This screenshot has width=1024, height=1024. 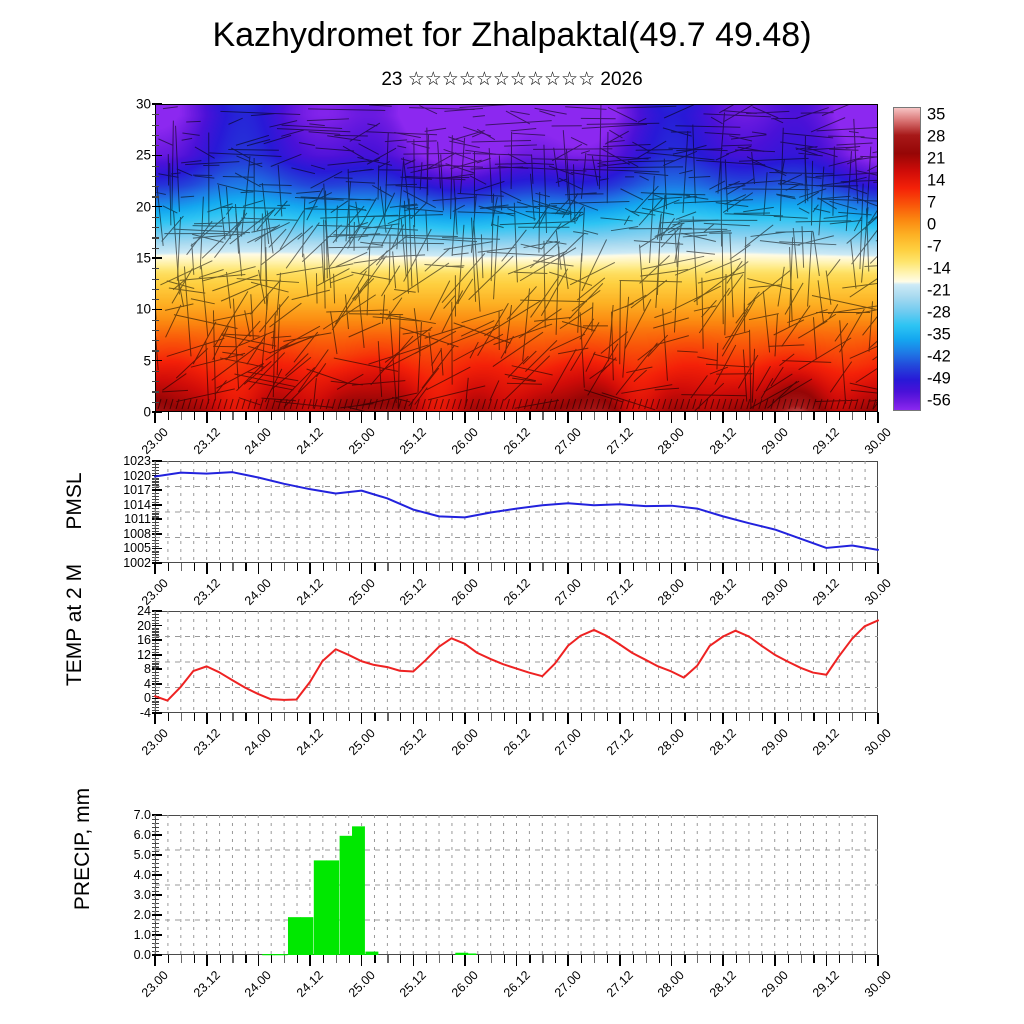 What do you see at coordinates (145, 713) in the screenshot?
I see `y-tick-label: -4` at bounding box center [145, 713].